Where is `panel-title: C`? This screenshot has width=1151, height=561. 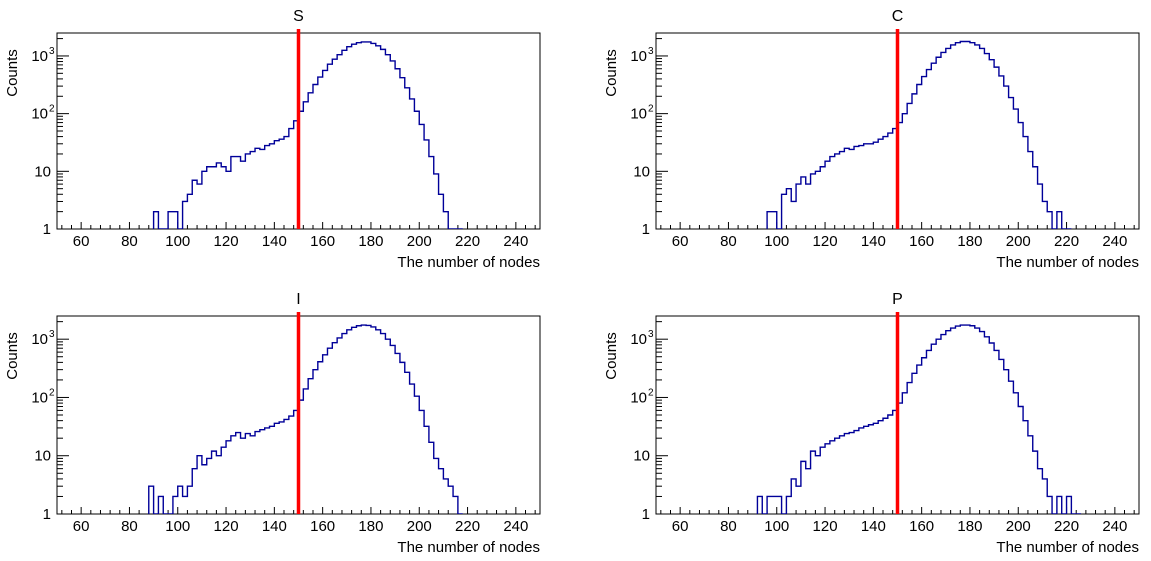 panel-title: C is located at coordinates (898, 16).